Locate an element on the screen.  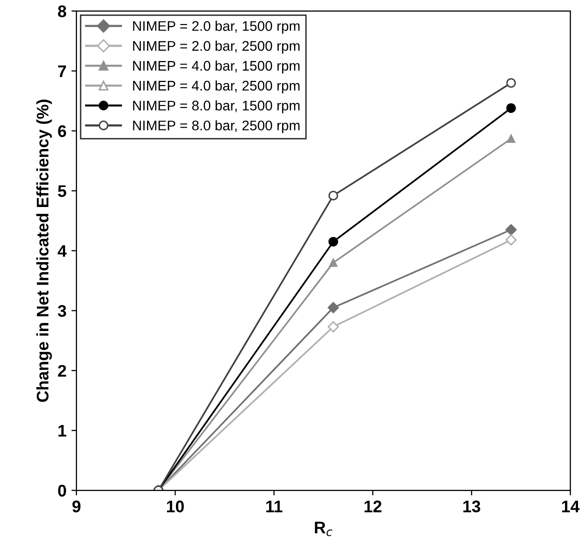
x-tick-label: 14 is located at coordinates (571, 506).